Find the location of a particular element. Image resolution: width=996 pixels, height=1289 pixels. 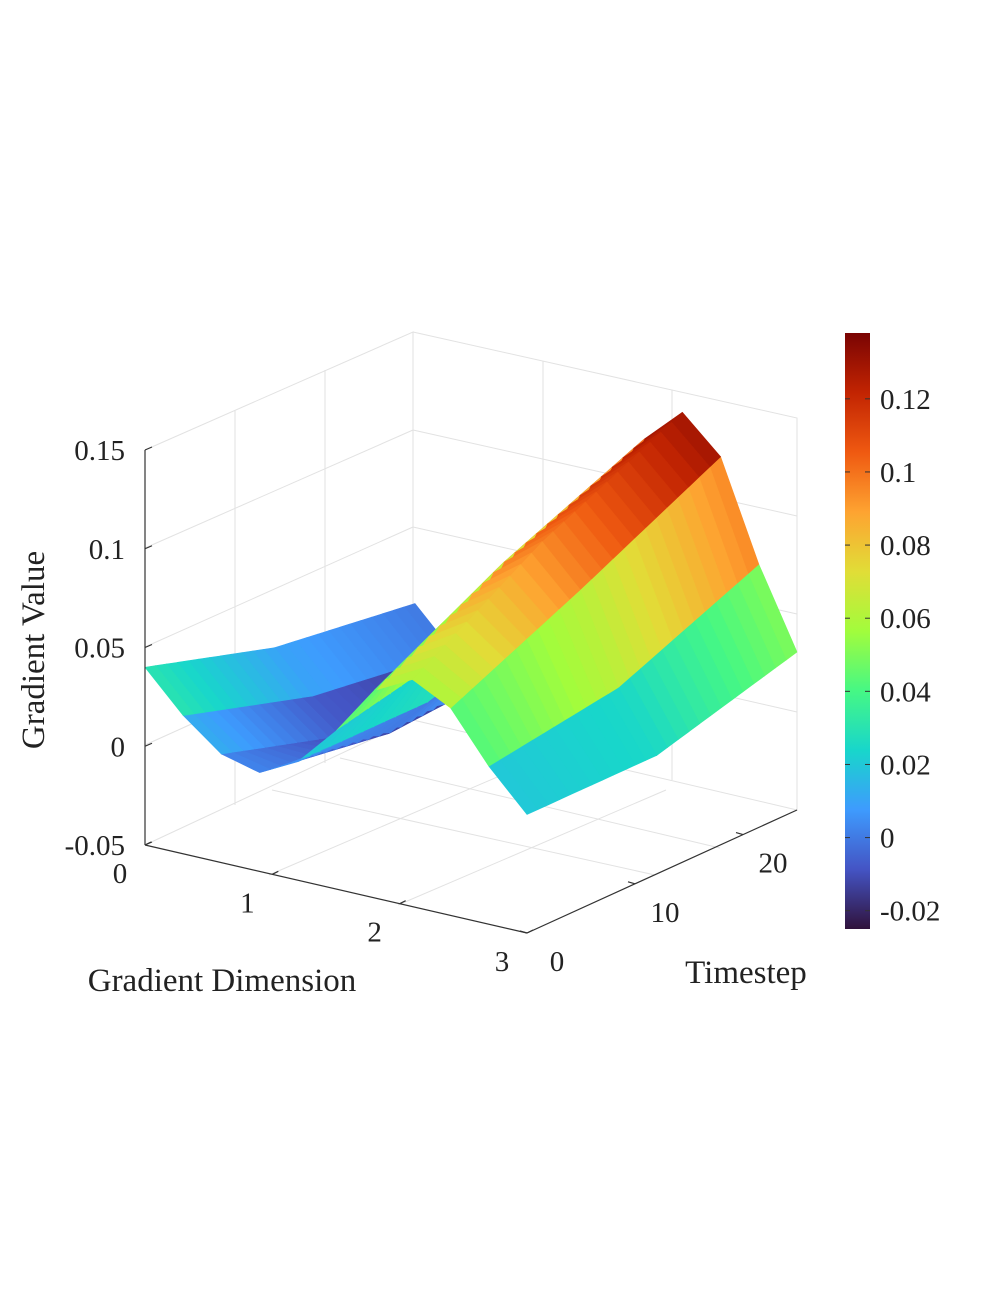

y-axis-label: Timestep is located at coordinates (746, 973).